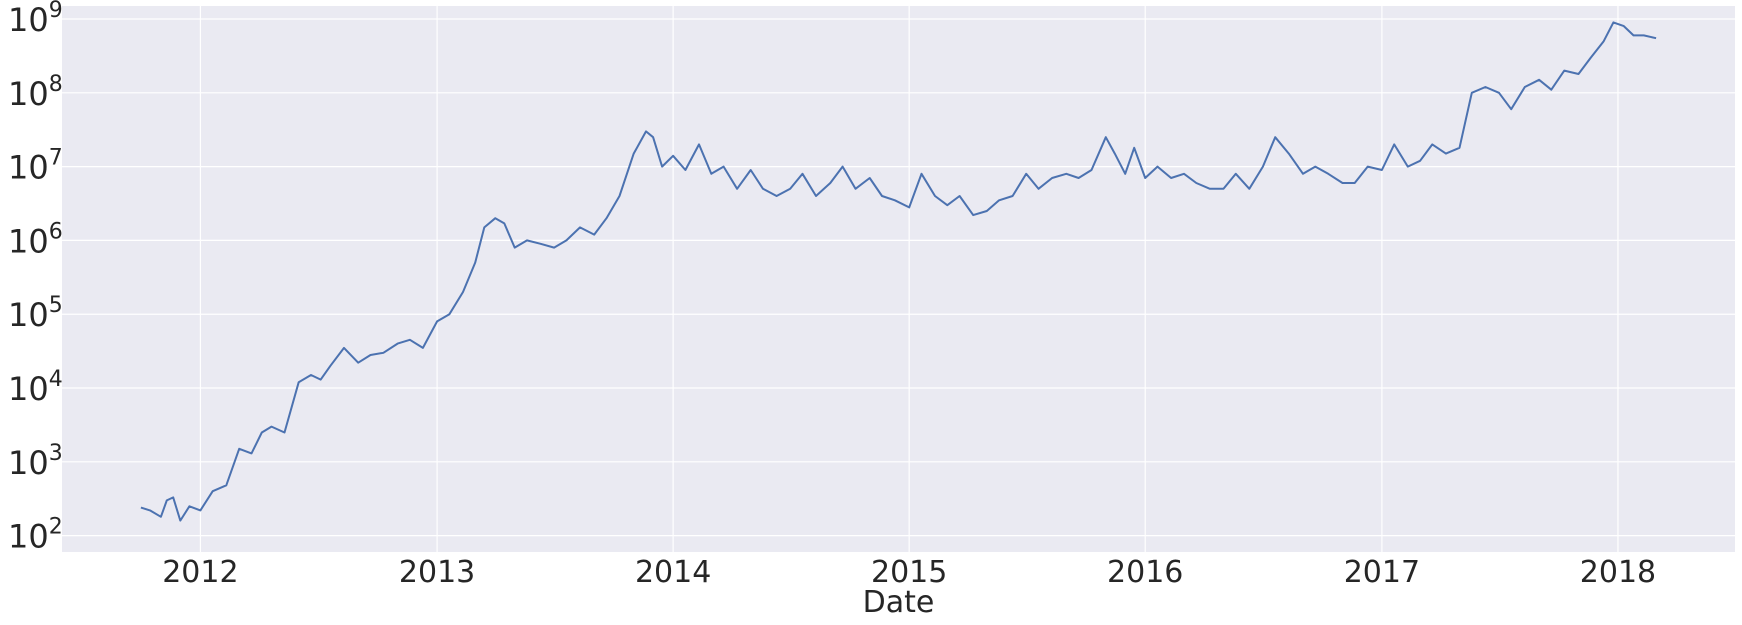 This screenshot has width=1742, height=625. What do you see at coordinates (35, 92) in the screenshot?
I see `y-tick-label: 10⁸` at bounding box center [35, 92].